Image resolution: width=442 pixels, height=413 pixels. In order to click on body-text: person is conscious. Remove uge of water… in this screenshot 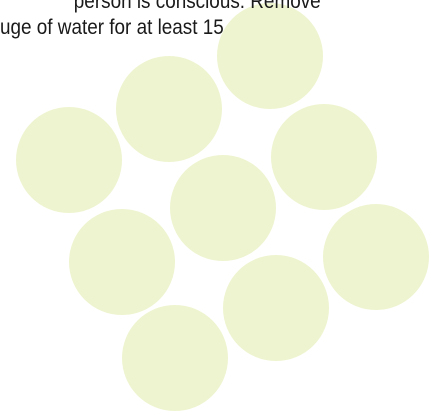, I will do `click(199, 20)`.